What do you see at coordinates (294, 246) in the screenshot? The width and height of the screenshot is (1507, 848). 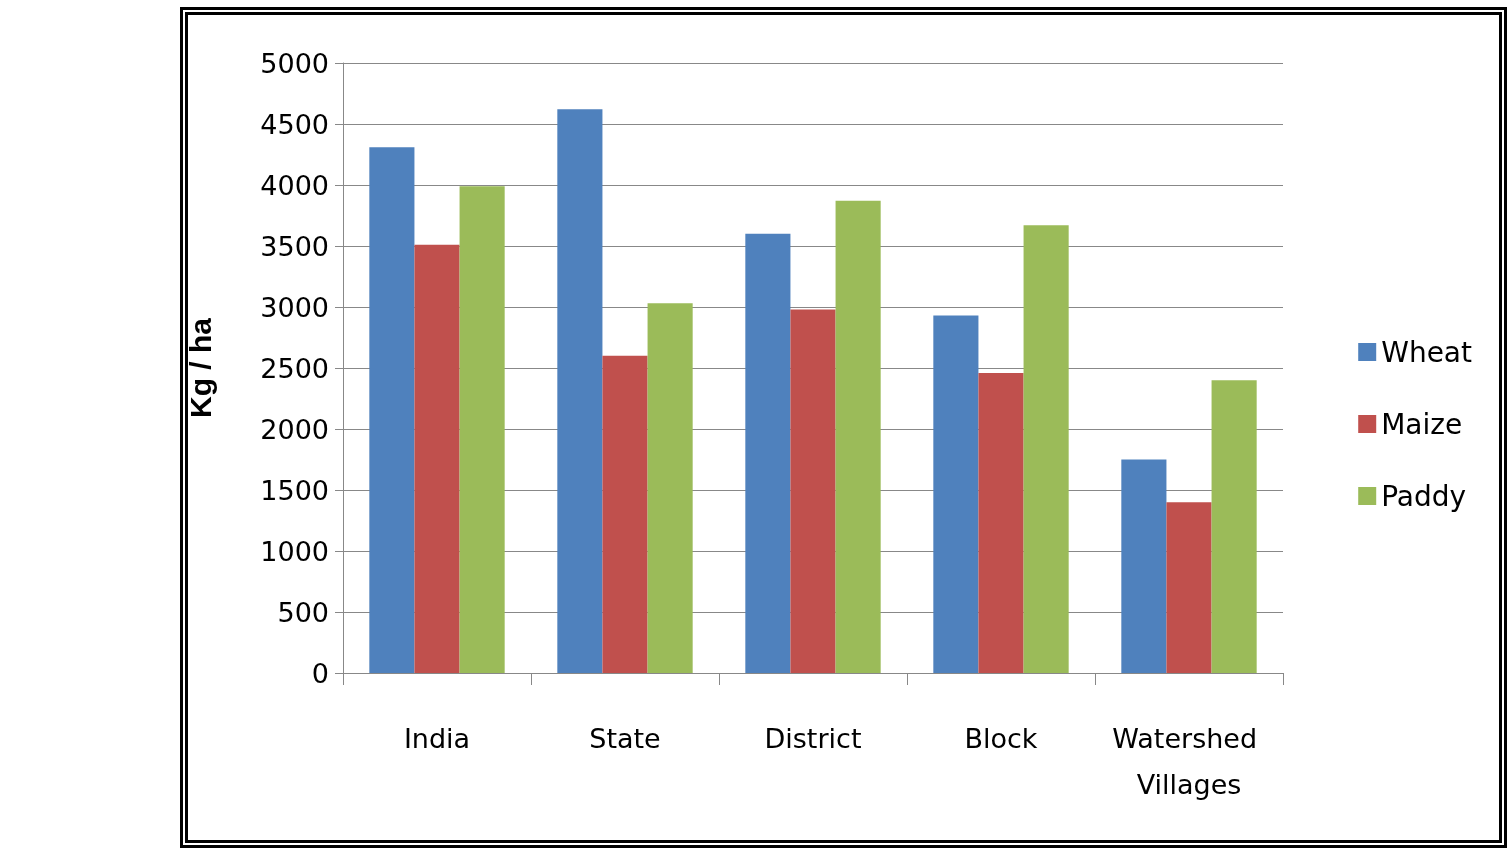 I see `y-tick-label: 3500` at bounding box center [294, 246].